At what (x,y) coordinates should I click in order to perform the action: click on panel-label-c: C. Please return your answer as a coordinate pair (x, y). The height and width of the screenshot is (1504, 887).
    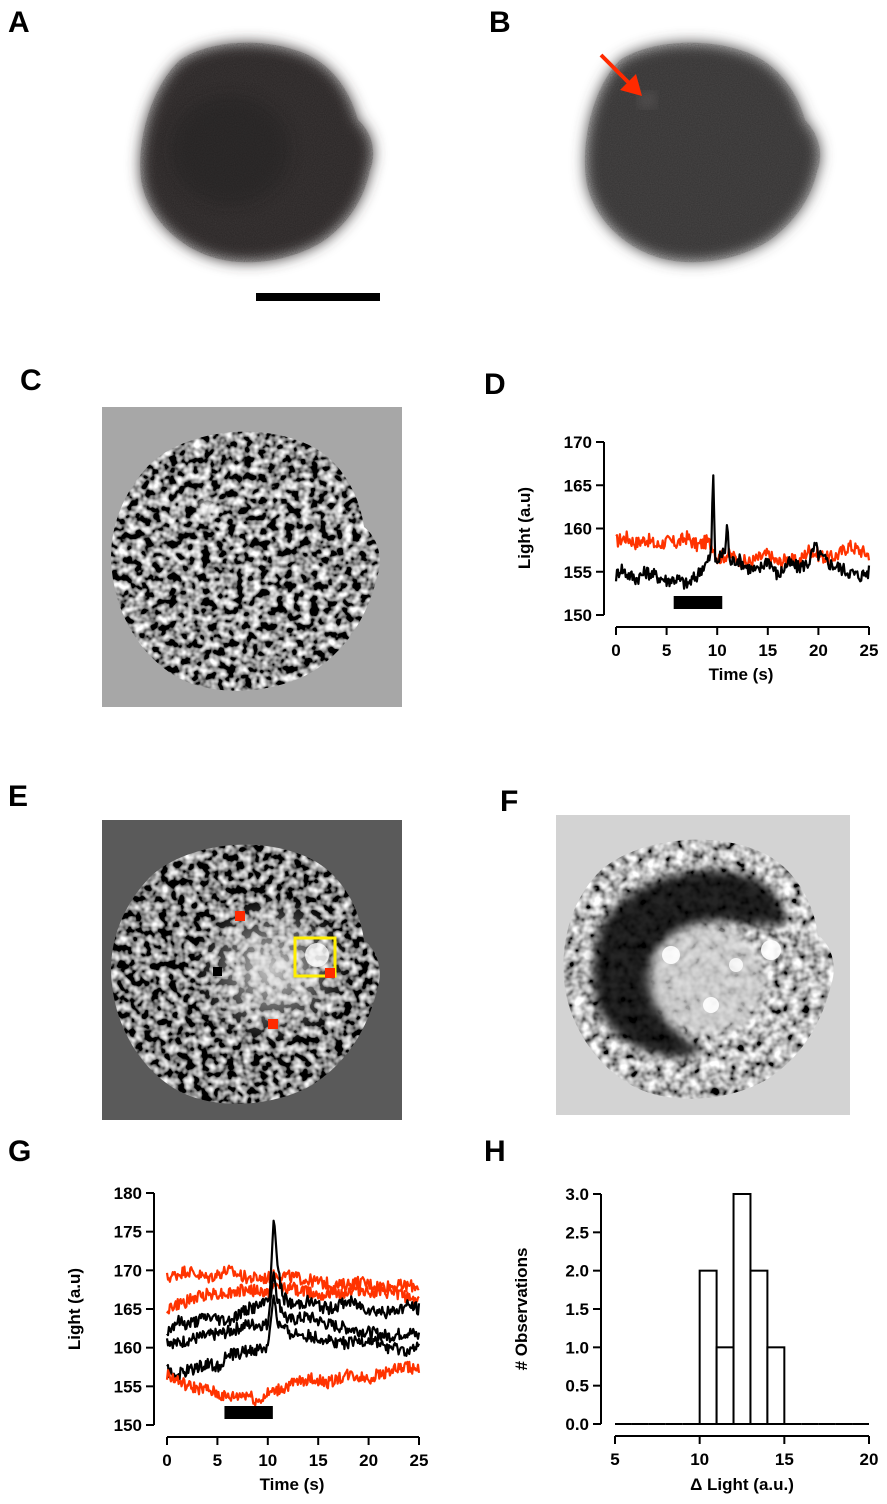
    Looking at the image, I should click on (31, 380).